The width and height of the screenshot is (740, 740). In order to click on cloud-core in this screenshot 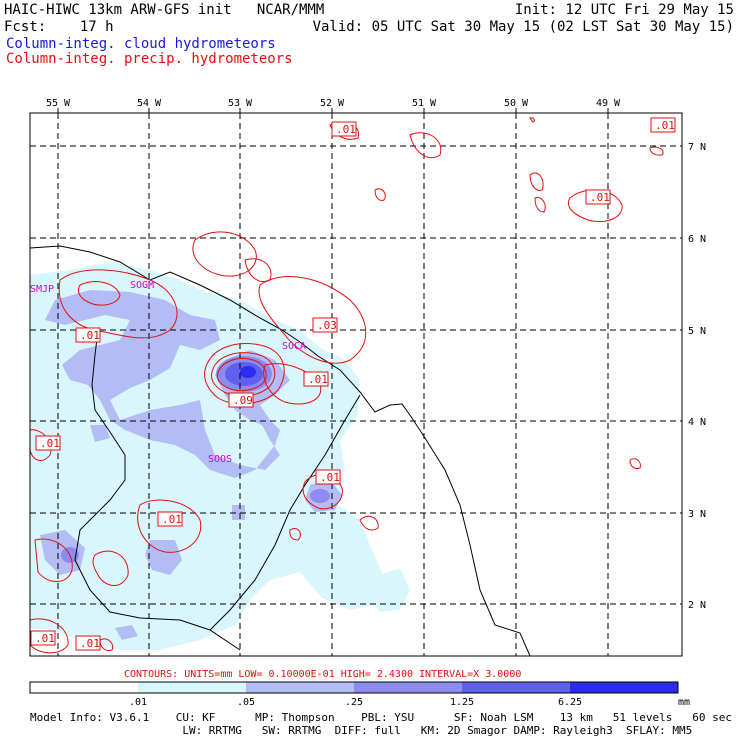, I will do `click(195, 459)`.